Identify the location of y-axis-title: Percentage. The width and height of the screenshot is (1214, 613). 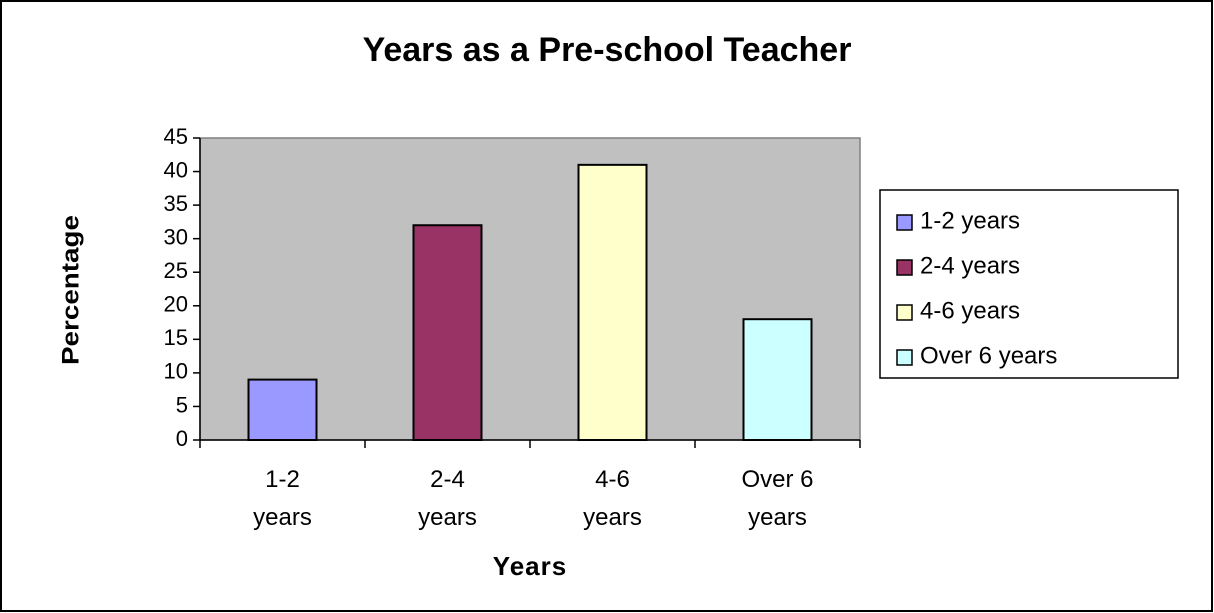
(70, 290).